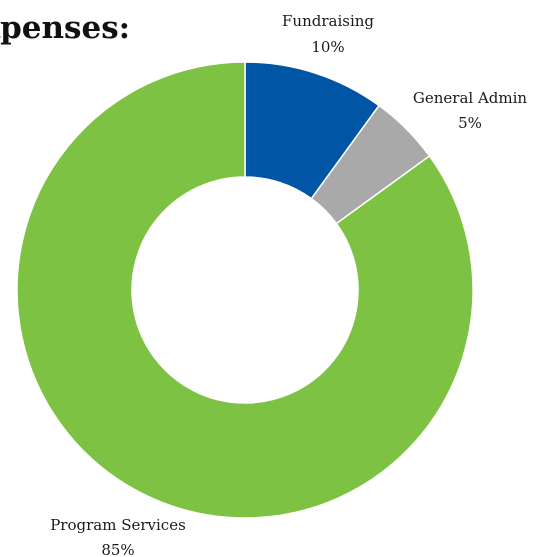 The height and width of the screenshot is (557, 553). What do you see at coordinates (328, 21) in the screenshot?
I see `slice-label-fundraising: Fundraising` at bounding box center [328, 21].